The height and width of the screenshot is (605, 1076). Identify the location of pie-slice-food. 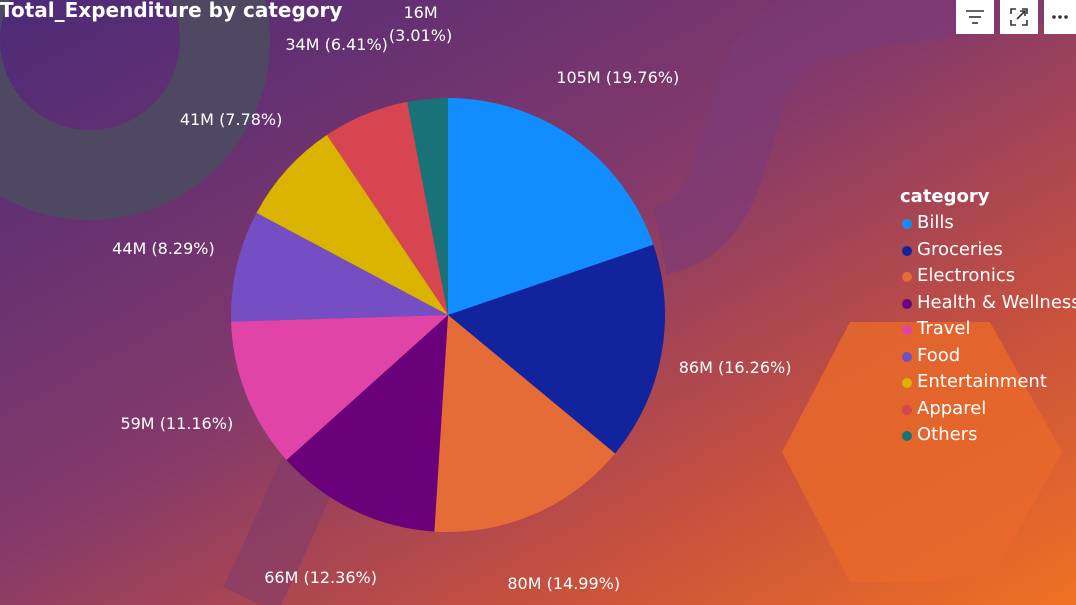
(339, 267).